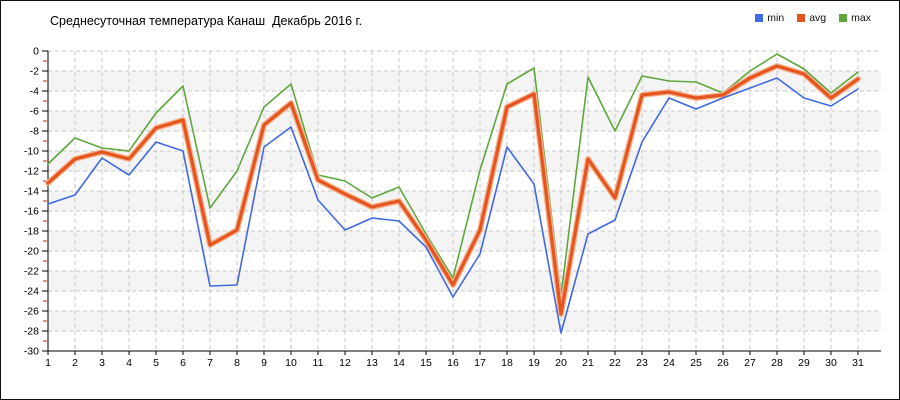 Image resolution: width=900 pixels, height=400 pixels. Describe the element at coordinates (318, 363) in the screenshot. I see `svg-text: 11` at that location.